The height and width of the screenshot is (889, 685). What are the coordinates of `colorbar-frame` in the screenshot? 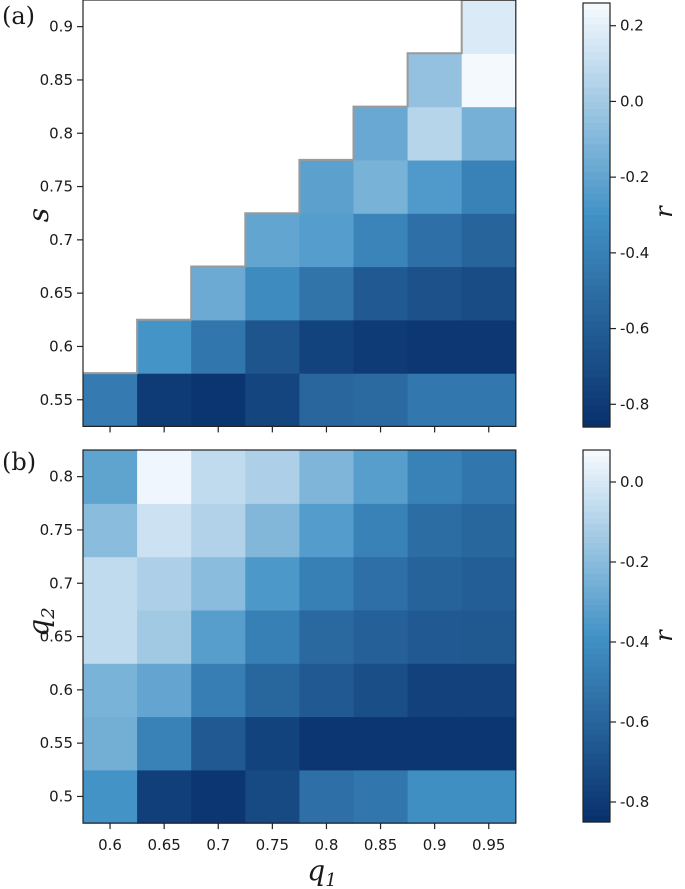 It's located at (596, 215).